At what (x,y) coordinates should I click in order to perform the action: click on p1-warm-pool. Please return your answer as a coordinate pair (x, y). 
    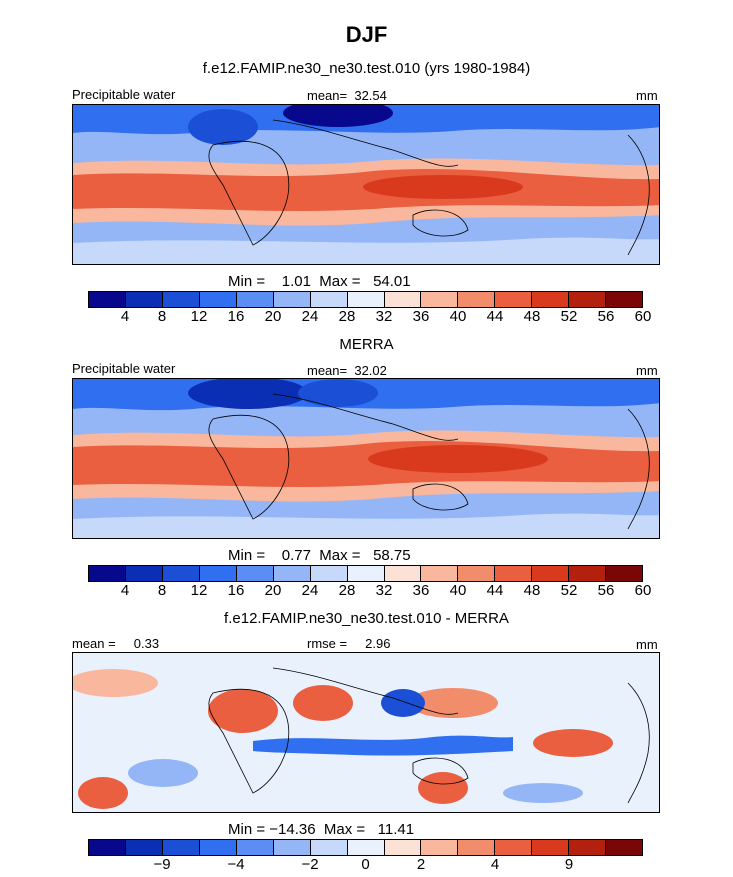
    Looking at the image, I should click on (443, 187).